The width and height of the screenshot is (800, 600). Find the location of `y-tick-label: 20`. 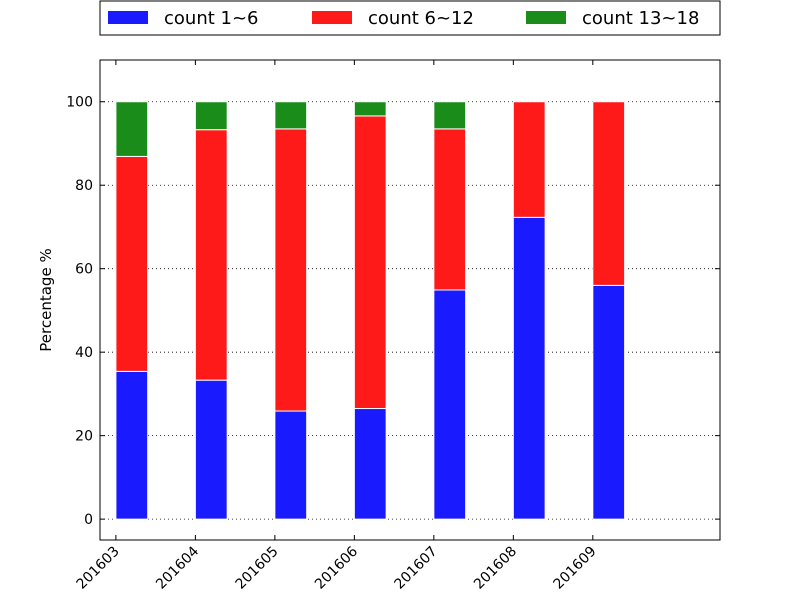

y-tick-label: 20 is located at coordinates (84, 437).